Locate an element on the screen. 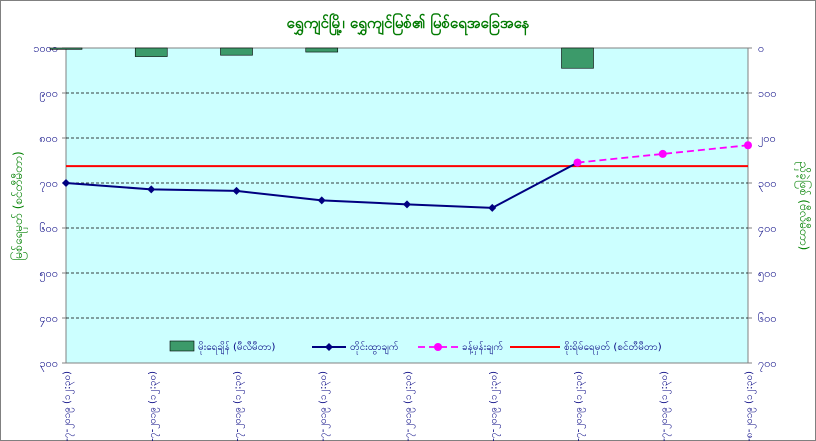 This screenshot has width=816, height=441. legend-label-forecast: ခန့်မှန်းချက် is located at coordinates (482, 347).